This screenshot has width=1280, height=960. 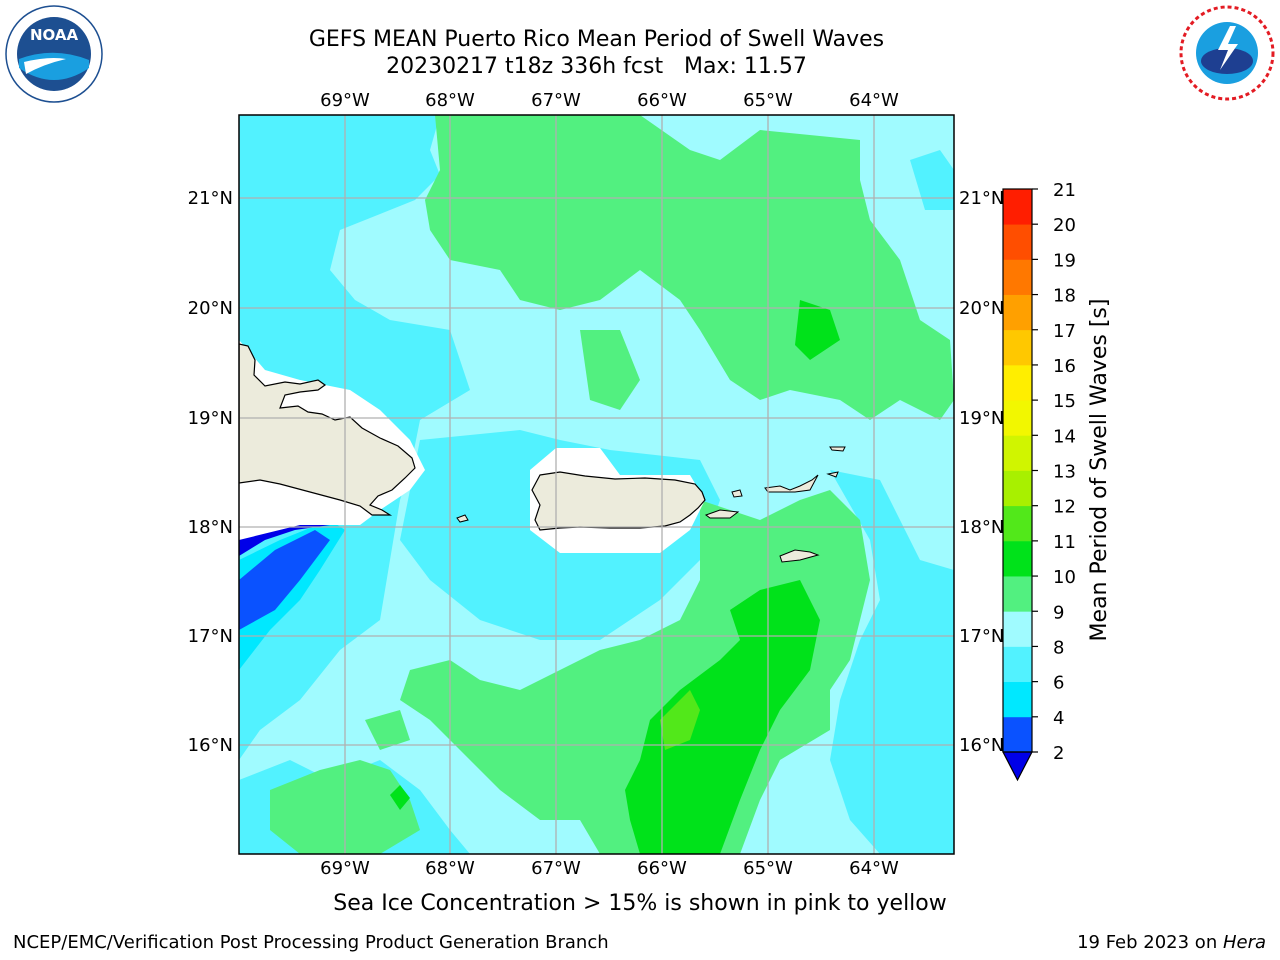 What do you see at coordinates (1064, 260) in the screenshot?
I see `colorbar-tick-label: 19` at bounding box center [1064, 260].